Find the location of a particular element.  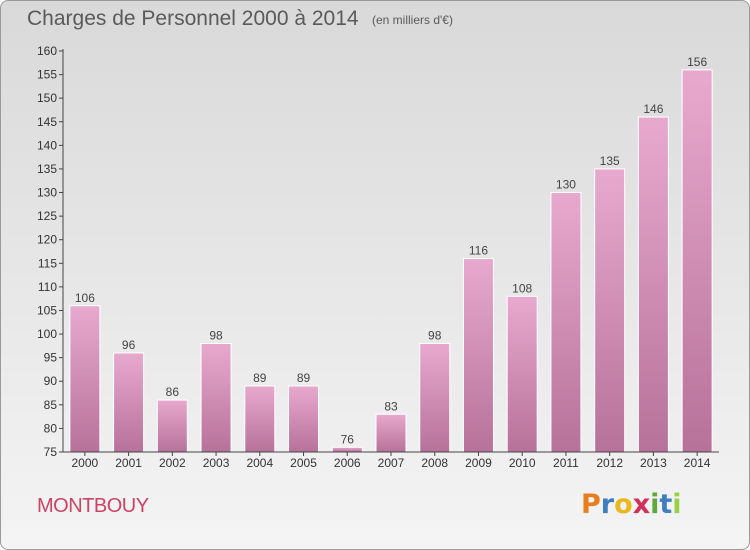

proxiti-logo: Proxiti is located at coordinates (631, 504).